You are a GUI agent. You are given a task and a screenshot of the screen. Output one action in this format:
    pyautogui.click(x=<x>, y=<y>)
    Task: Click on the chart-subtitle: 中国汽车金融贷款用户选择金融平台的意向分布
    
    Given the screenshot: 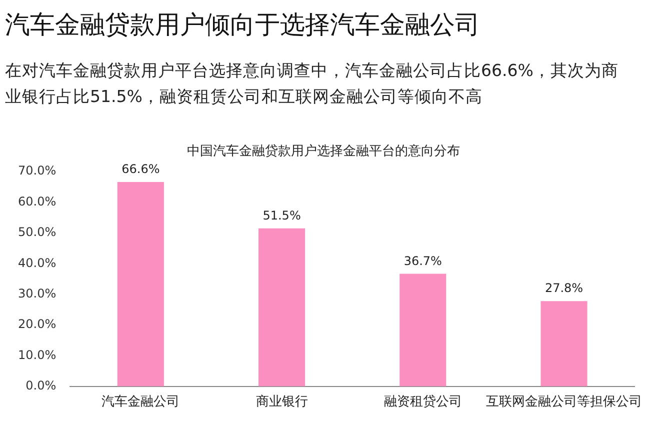 What is the action you would take?
    pyautogui.click(x=323, y=152)
    